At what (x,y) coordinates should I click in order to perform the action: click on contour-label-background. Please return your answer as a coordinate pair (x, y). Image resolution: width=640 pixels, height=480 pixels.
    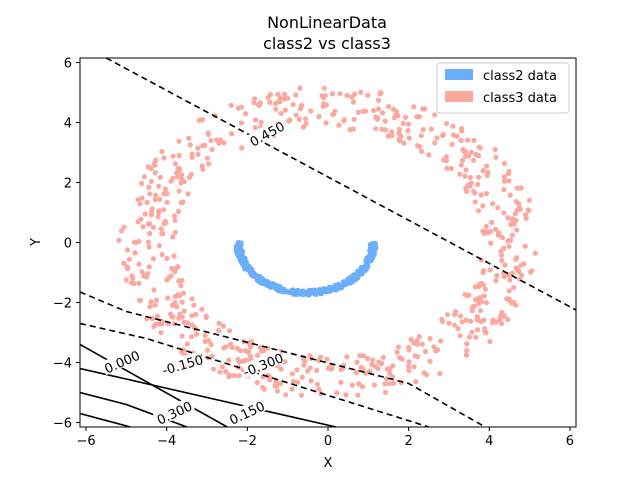
    Looking at the image, I should click on (246, 411).